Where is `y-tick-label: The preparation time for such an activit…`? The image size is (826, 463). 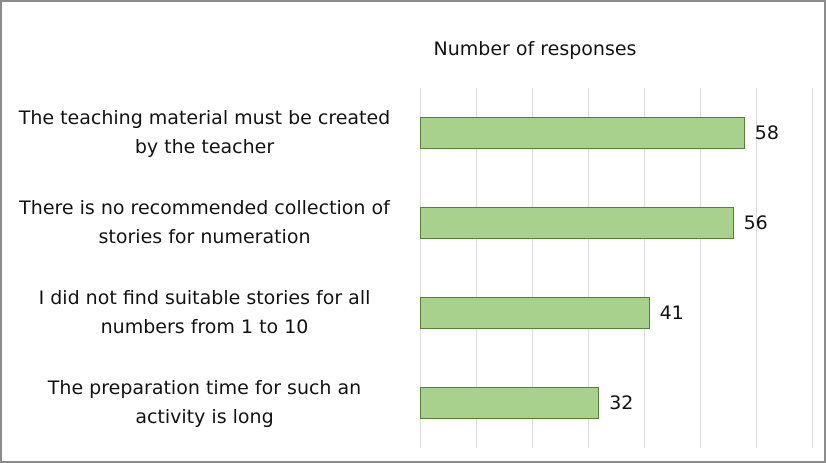
y-tick-label: The preparation time for such an activit… is located at coordinates (204, 402).